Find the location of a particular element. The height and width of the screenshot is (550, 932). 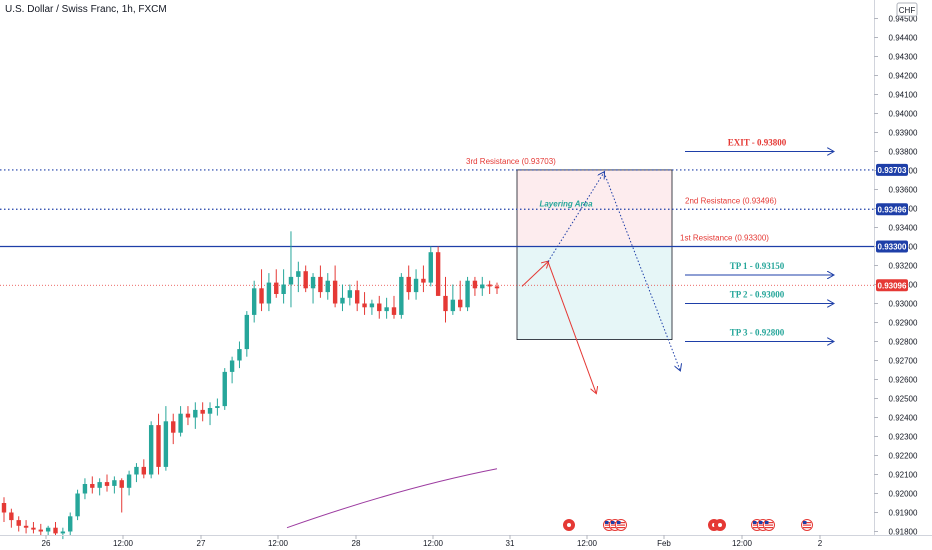

layering-zone-upper is located at coordinates (594, 208).